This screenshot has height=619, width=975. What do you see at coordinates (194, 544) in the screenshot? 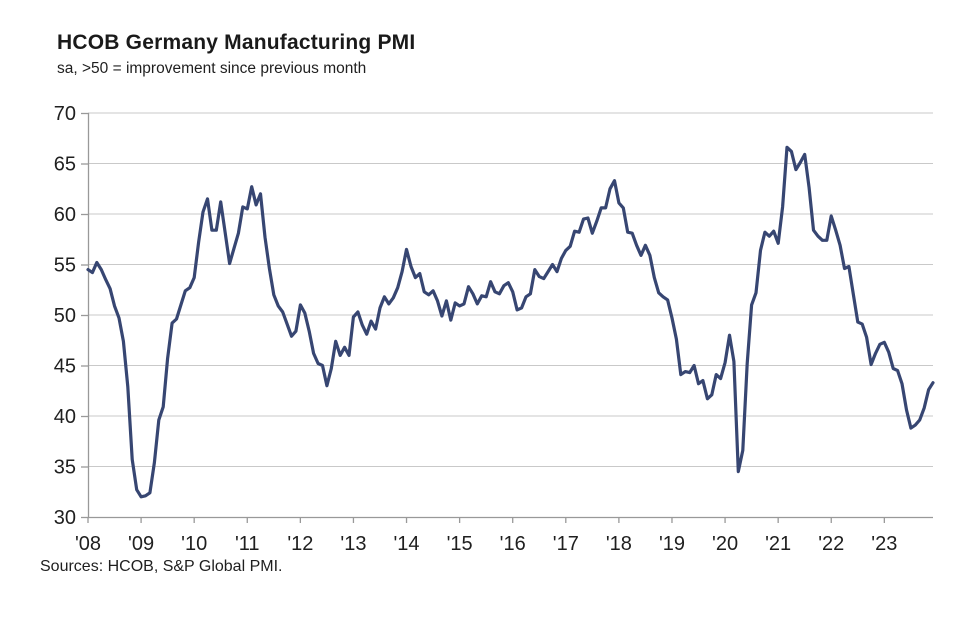
I see `x-tick-label: '10` at bounding box center [194, 544].